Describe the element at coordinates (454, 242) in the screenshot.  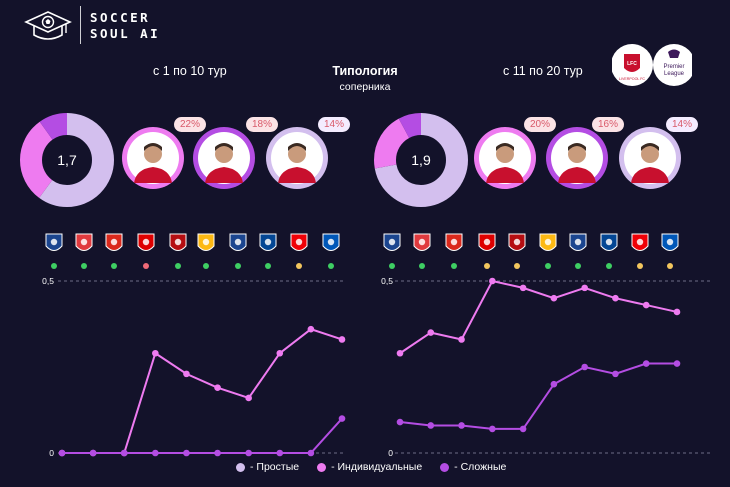
I see `man-city-crest-icon` at that location.